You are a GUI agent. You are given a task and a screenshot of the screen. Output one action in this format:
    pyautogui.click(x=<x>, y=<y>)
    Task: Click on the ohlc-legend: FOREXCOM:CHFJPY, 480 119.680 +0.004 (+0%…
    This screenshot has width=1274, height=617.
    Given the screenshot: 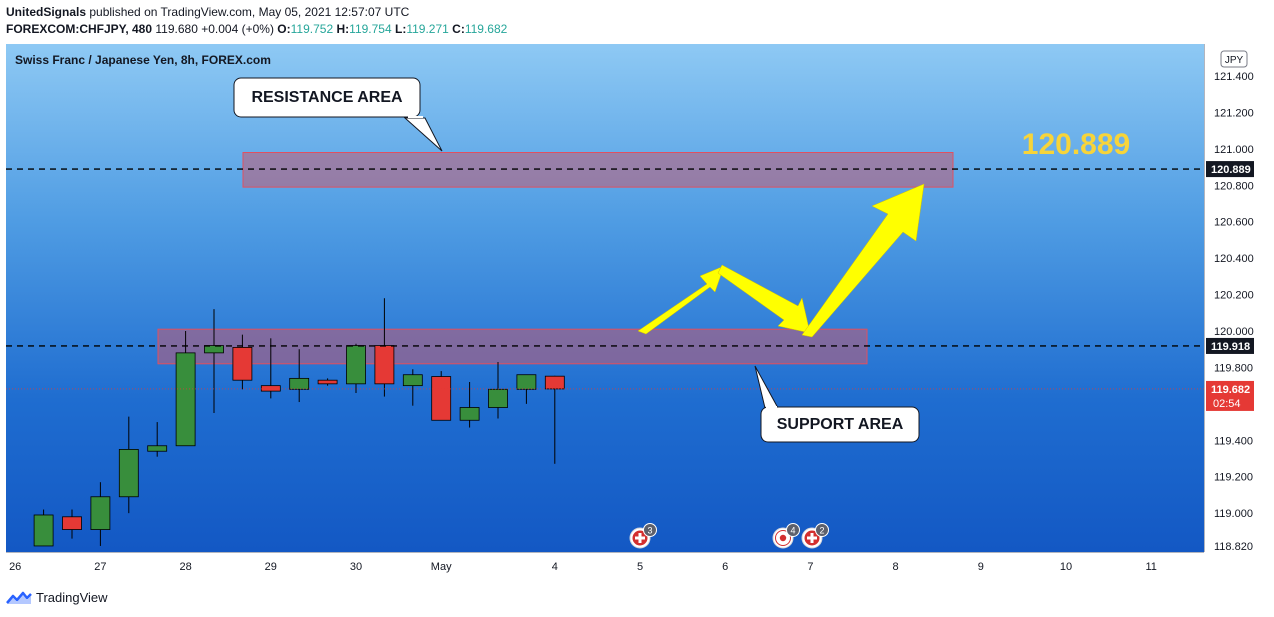 What is the action you would take?
    pyautogui.click(x=256, y=29)
    